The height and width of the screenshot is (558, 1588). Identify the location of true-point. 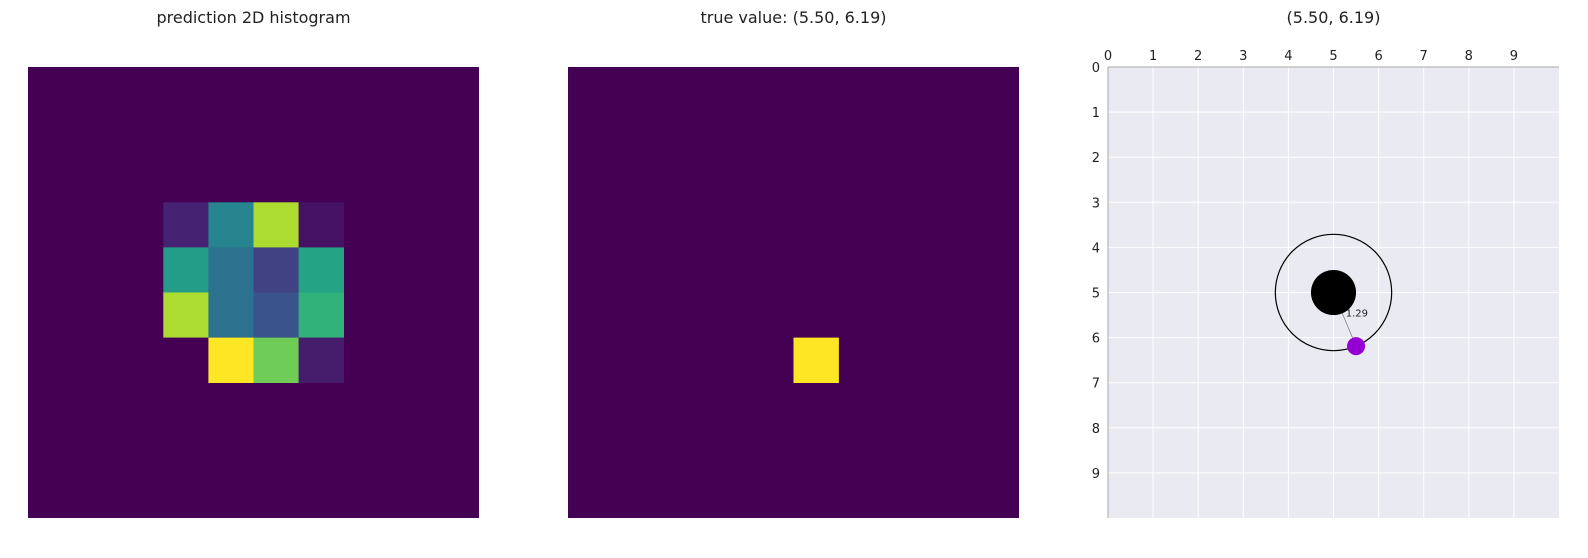
(1356, 346).